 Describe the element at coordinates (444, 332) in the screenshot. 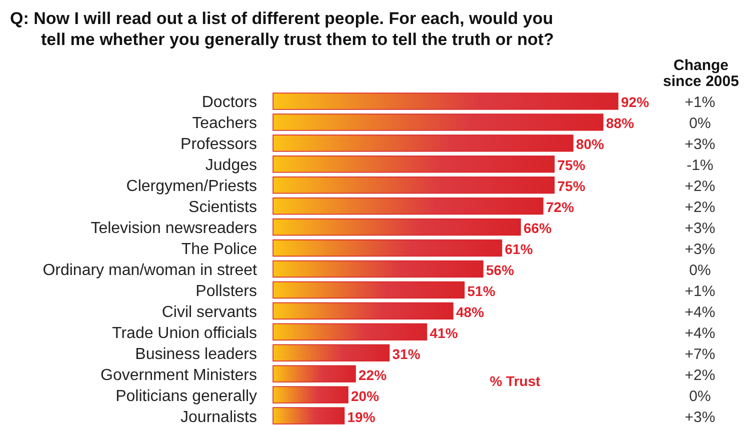

I see `data-label: 41%` at that location.